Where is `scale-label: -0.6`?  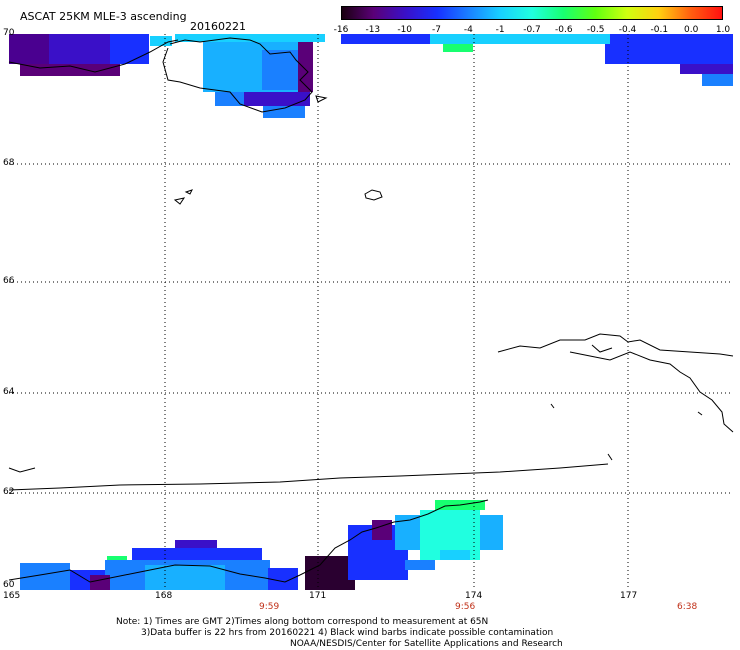
scale-label: -0.6 is located at coordinates (564, 30).